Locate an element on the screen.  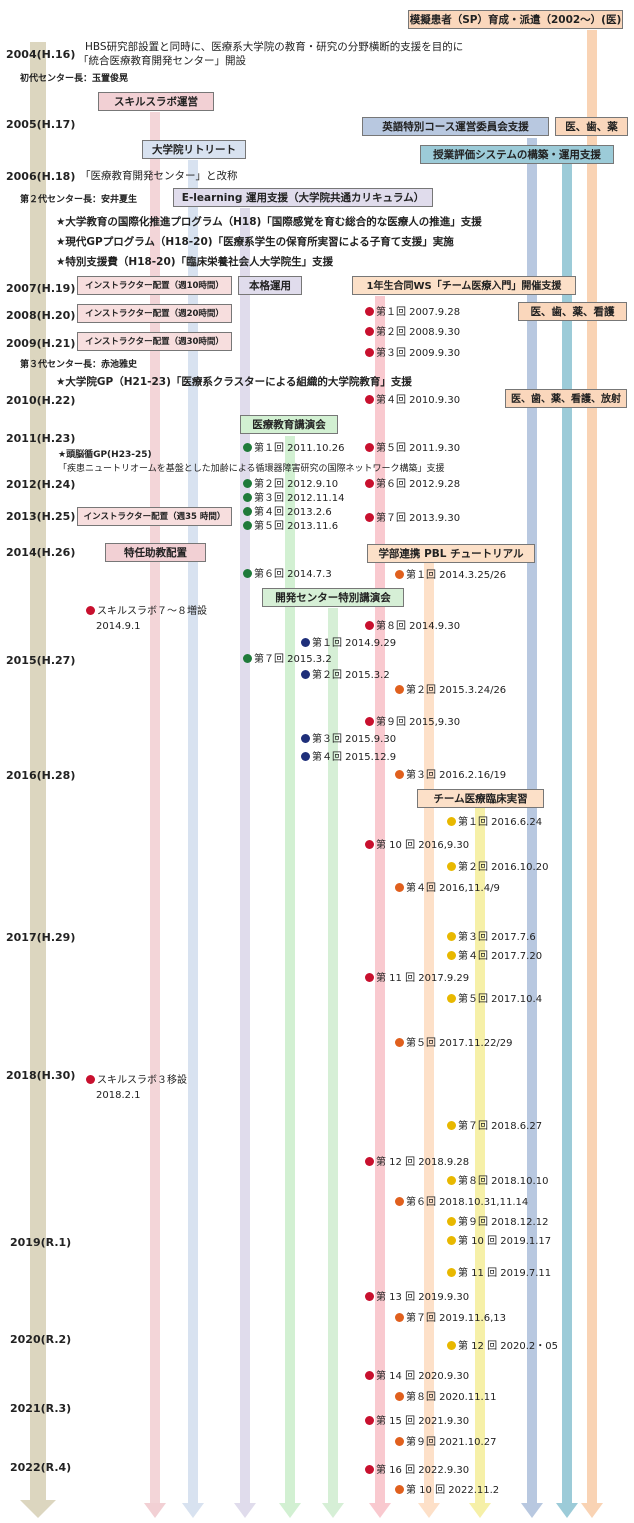
pbl-event: 第３回 2016.2.16/19 is located at coordinates (450, 776).